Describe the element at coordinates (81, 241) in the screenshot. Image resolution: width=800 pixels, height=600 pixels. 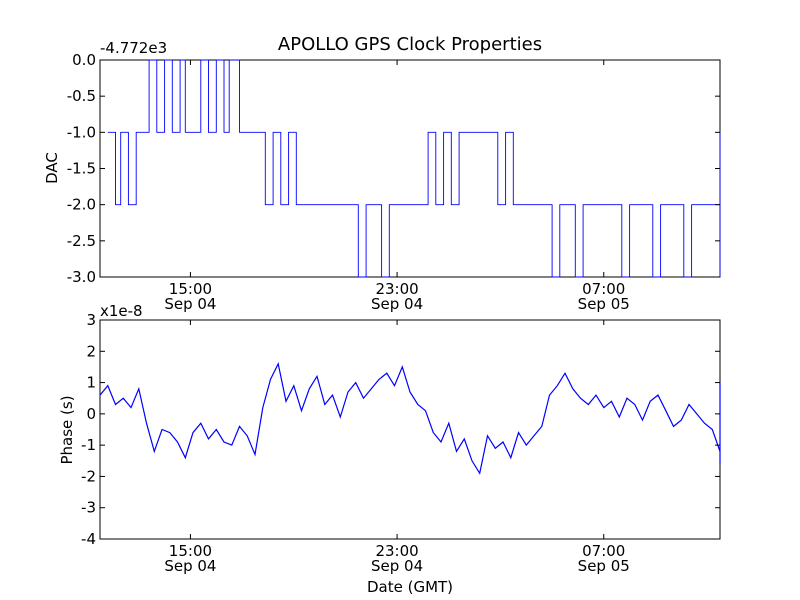
I see `dac-ytick-label: -2.5` at that location.